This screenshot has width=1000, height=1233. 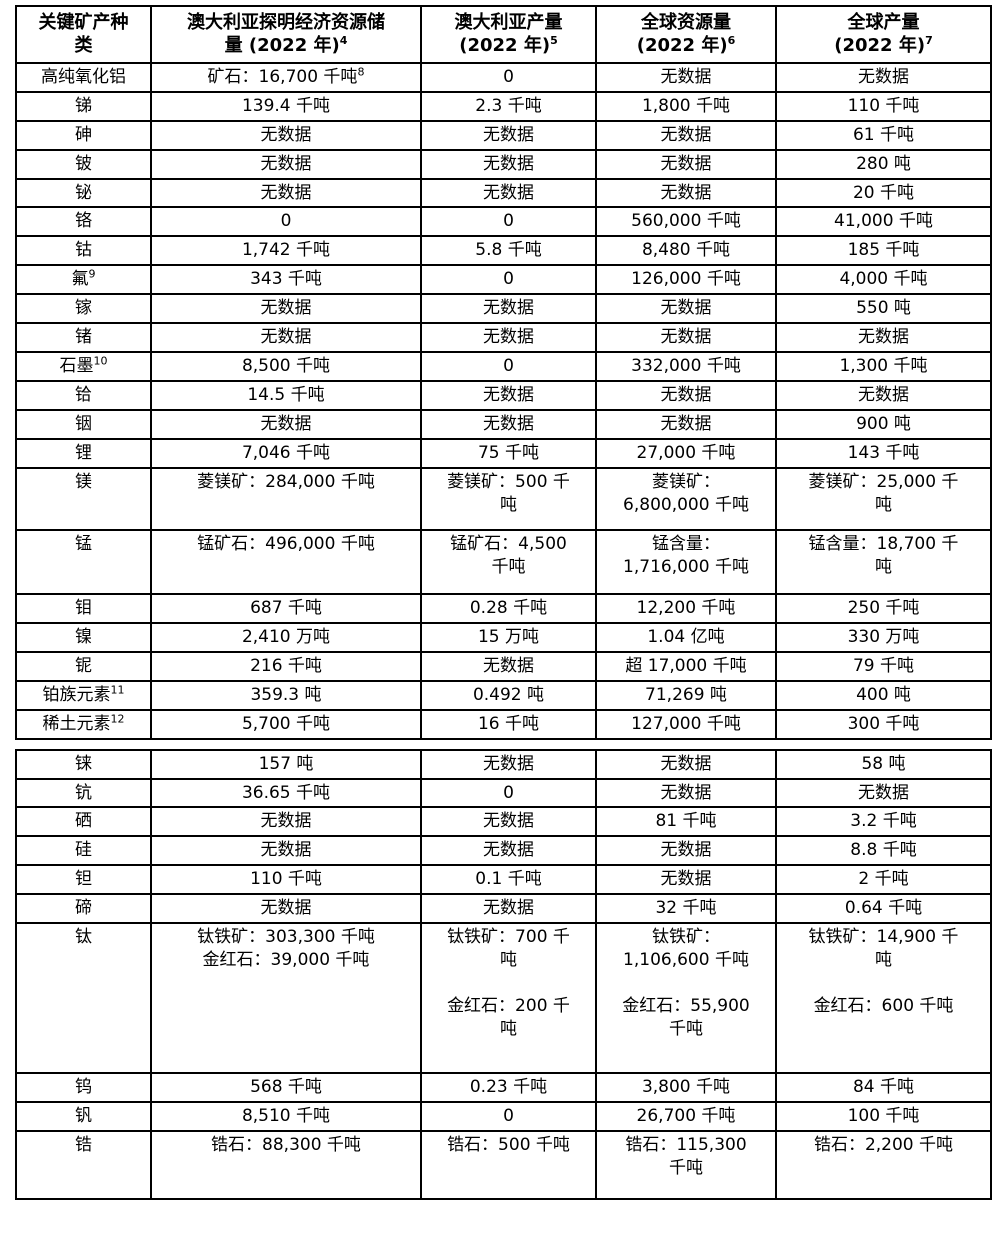 I want to click on cell-text: 280 吨, so click(x=883, y=163).